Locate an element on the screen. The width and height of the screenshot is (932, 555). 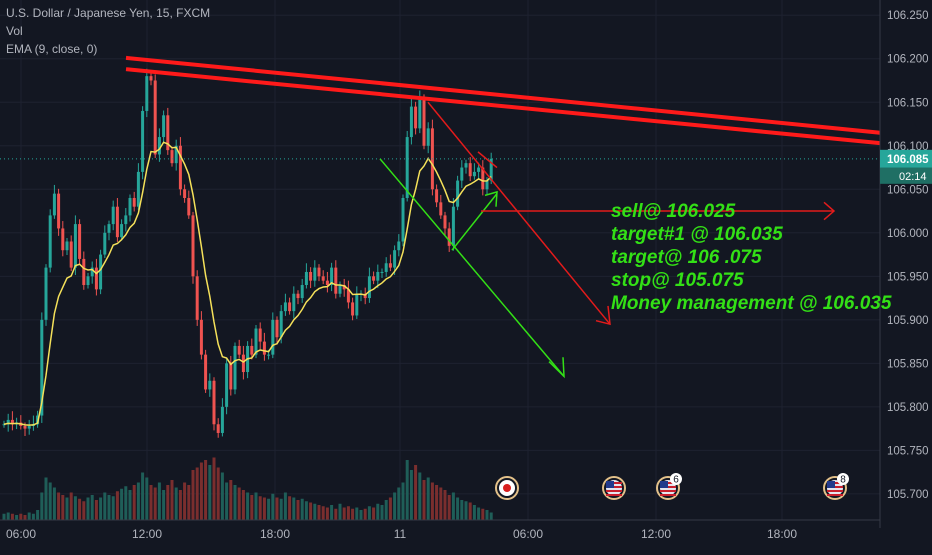
y-tick-label: 105.800 is located at coordinates (908, 408).